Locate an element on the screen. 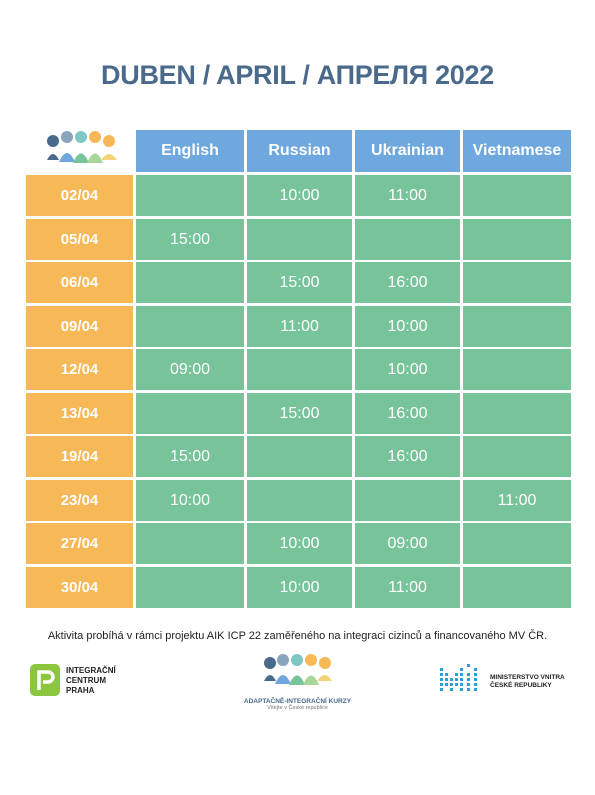 The image size is (595, 795). date-cell: 02/04 is located at coordinates (79, 195).